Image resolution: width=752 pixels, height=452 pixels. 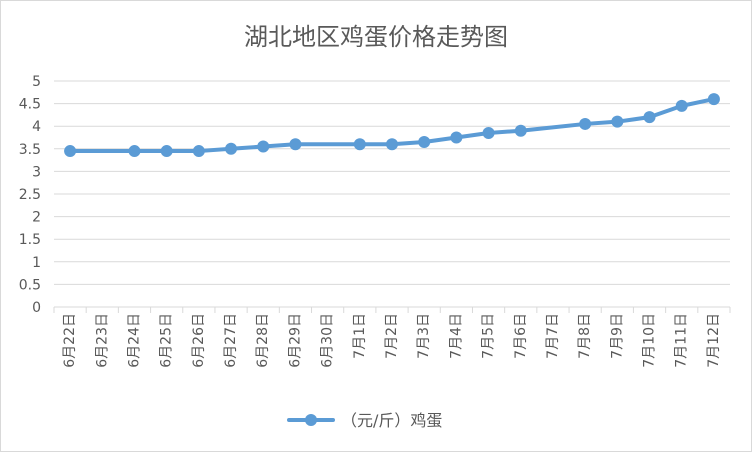 I want to click on x-tick-label: 6月26日, so click(x=199, y=340).